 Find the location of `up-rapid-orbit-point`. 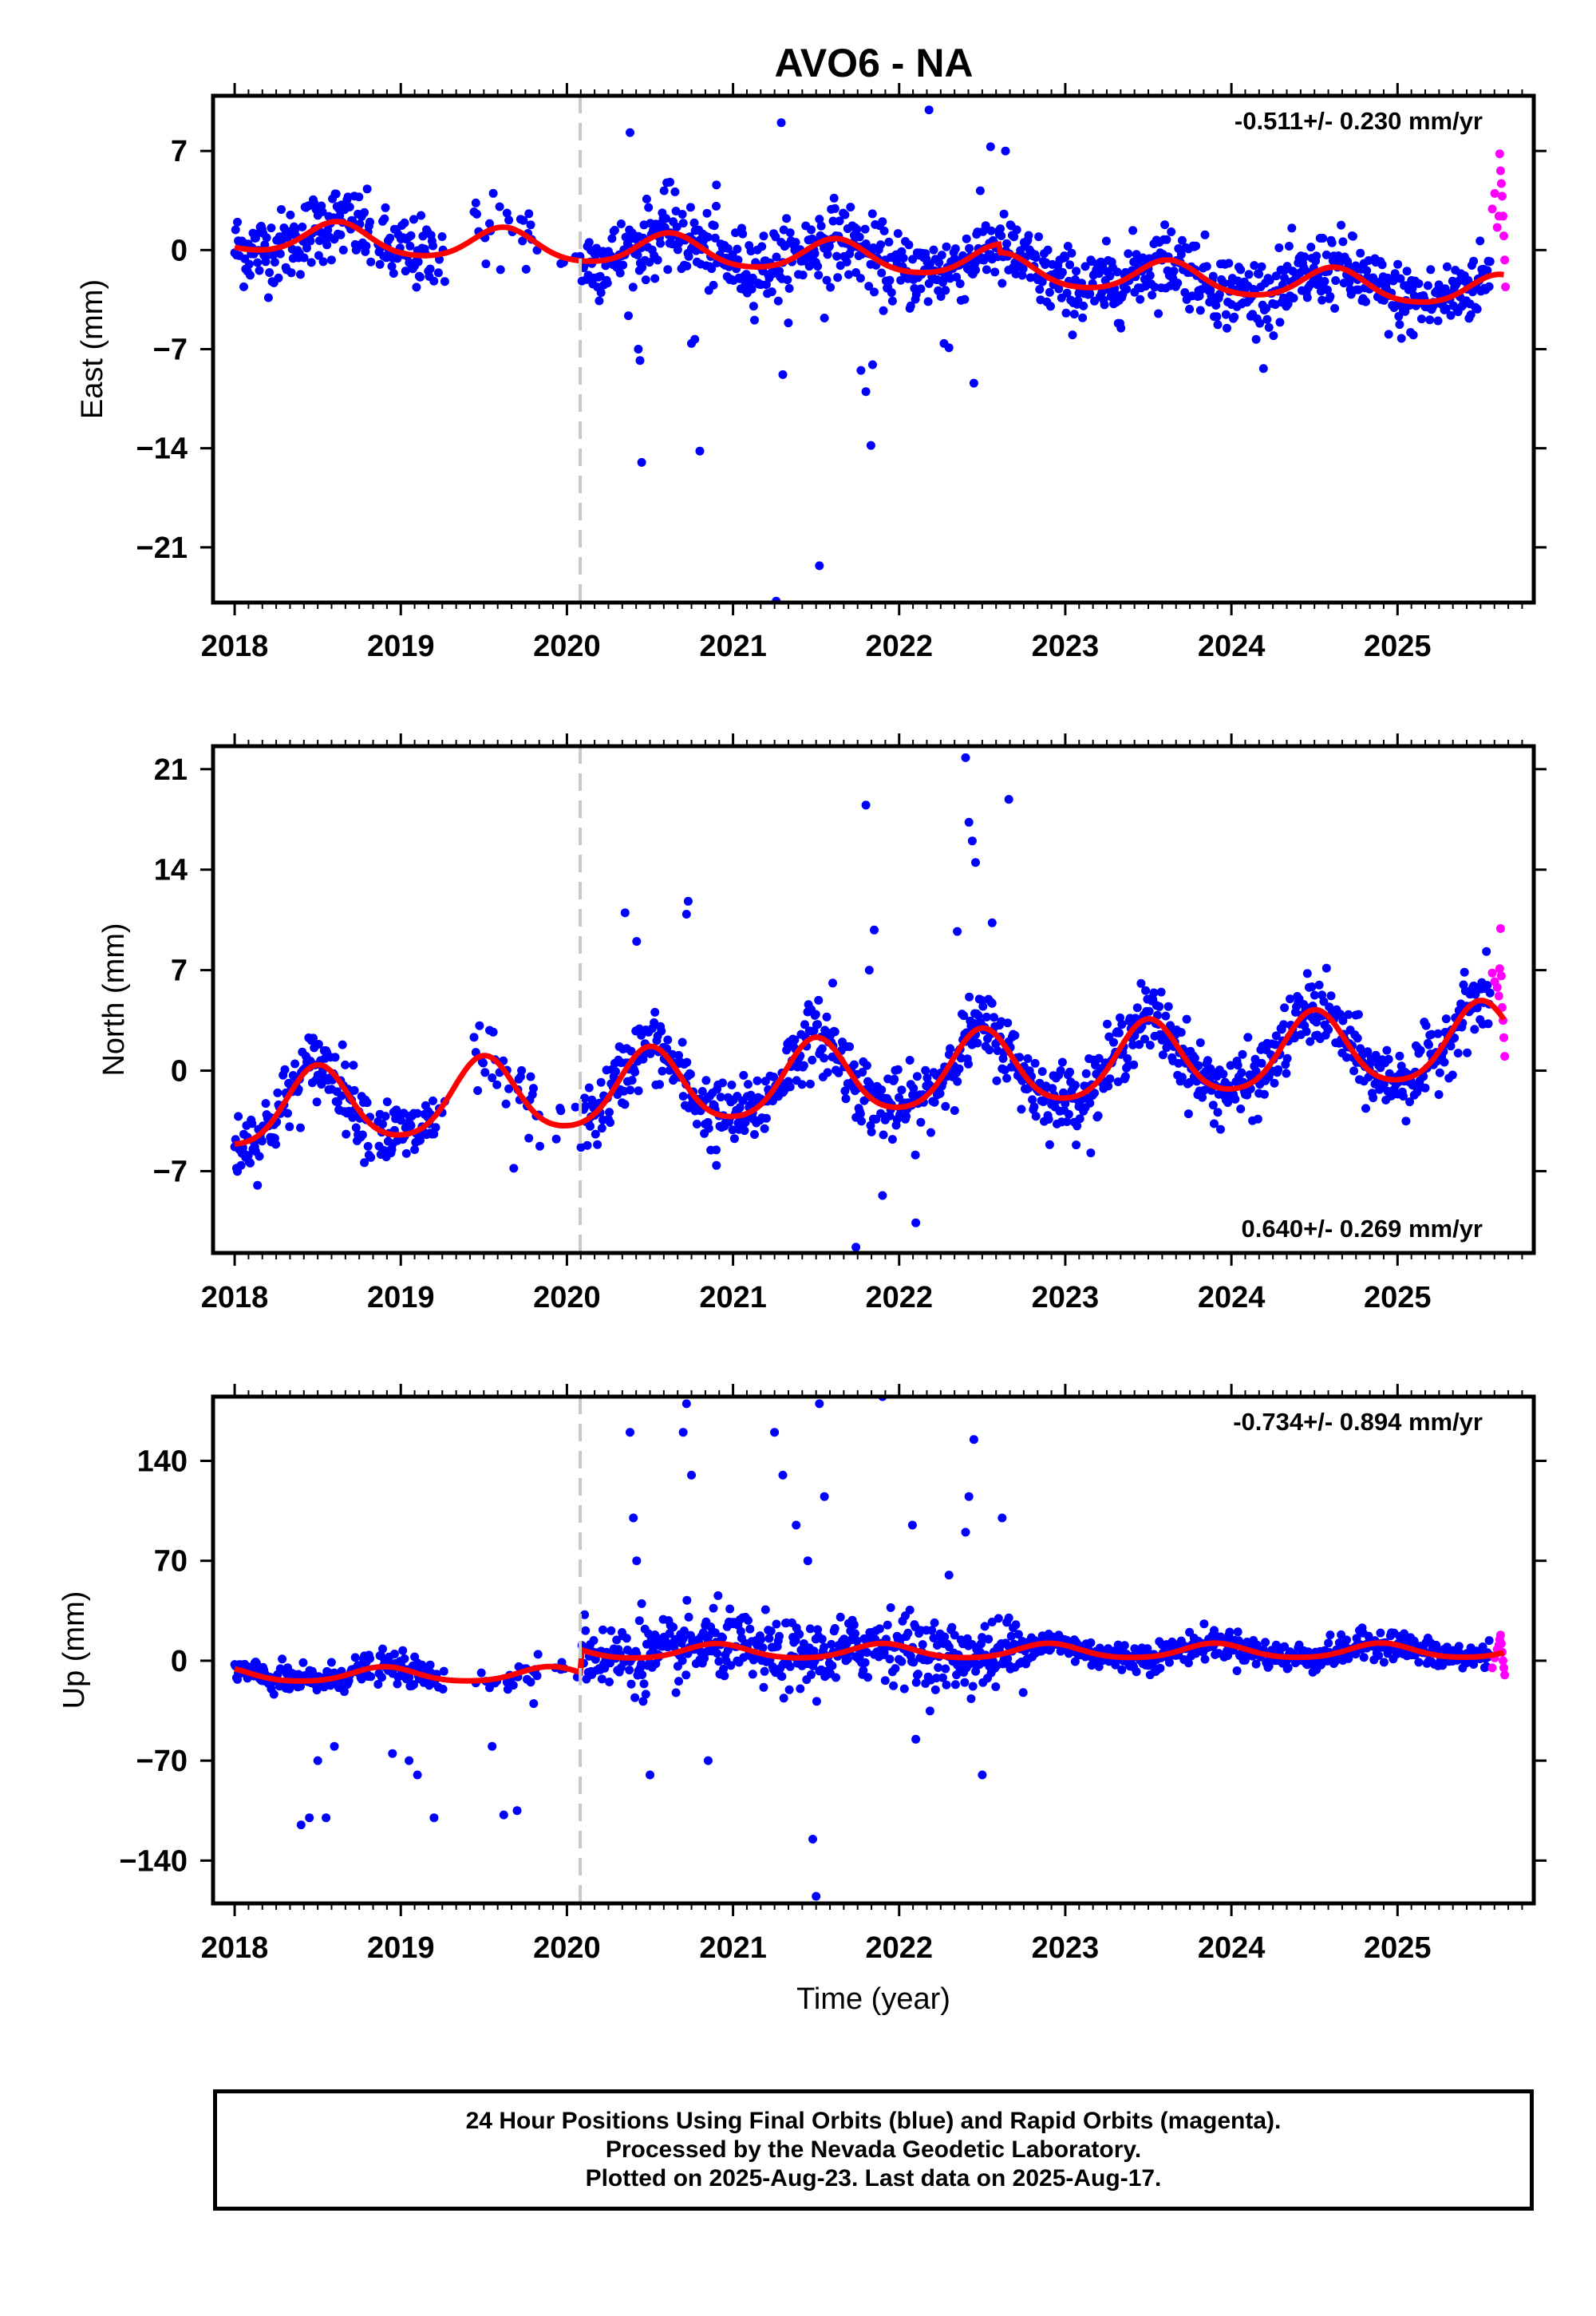

up-rapid-orbit-point is located at coordinates (1505, 1675).